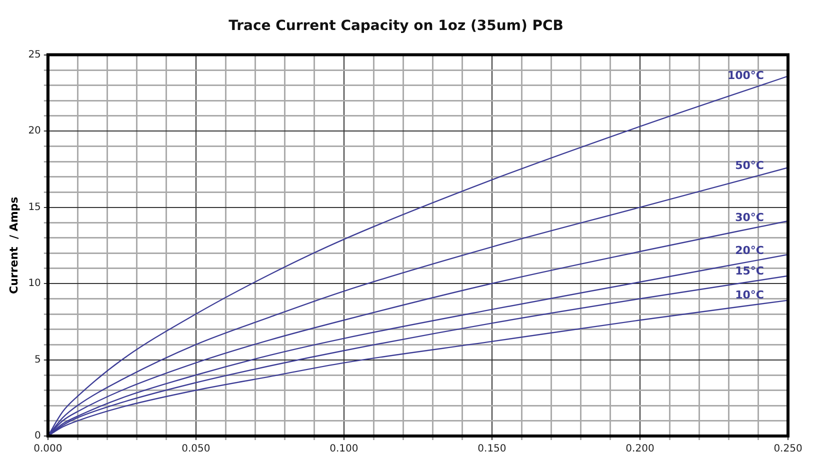 This screenshot has height=462, width=816. What do you see at coordinates (749, 271) in the screenshot?
I see `series-label: 15°C` at bounding box center [749, 271].